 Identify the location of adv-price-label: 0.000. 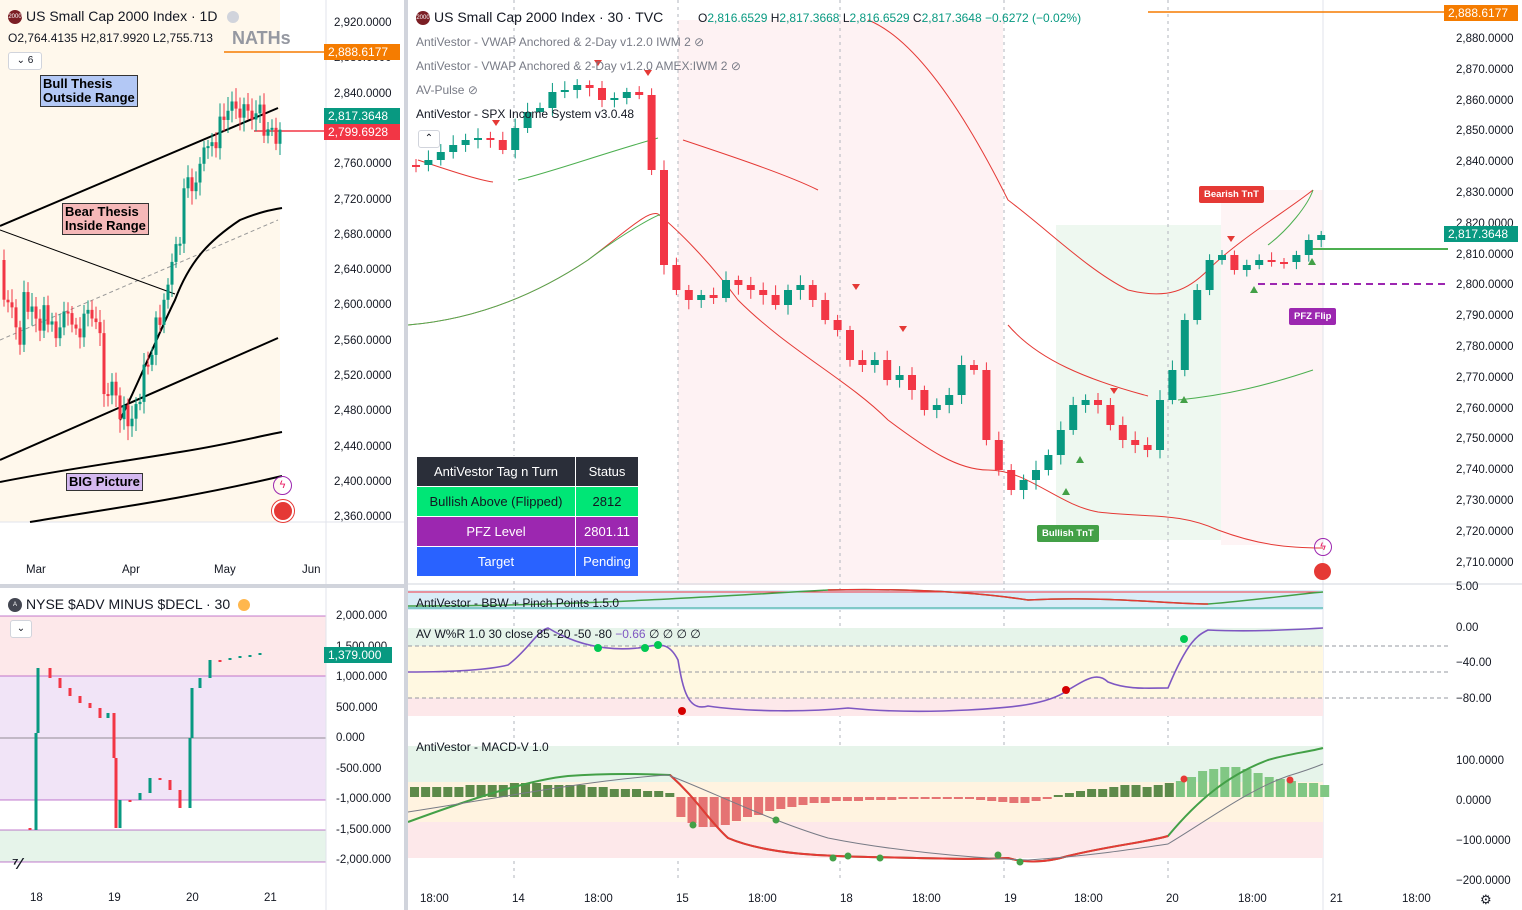
(350, 738).